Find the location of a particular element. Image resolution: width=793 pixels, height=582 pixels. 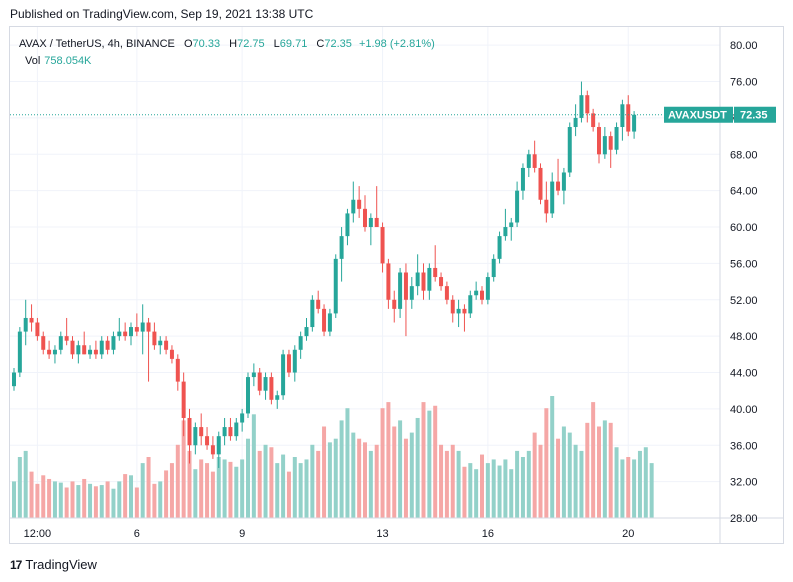

open-value: 70.33 is located at coordinates (206, 44).